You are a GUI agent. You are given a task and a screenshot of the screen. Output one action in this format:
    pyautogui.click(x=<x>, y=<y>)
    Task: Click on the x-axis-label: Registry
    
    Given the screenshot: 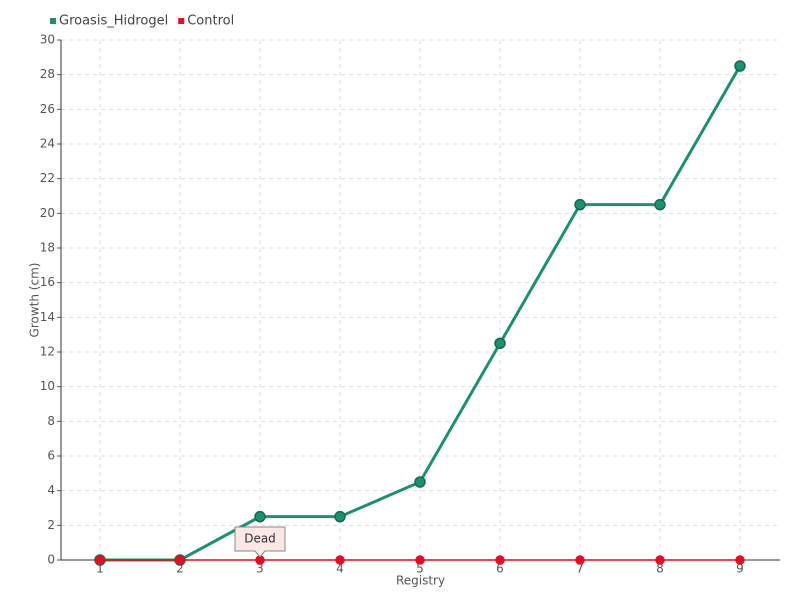 What is the action you would take?
    pyautogui.click(x=420, y=581)
    